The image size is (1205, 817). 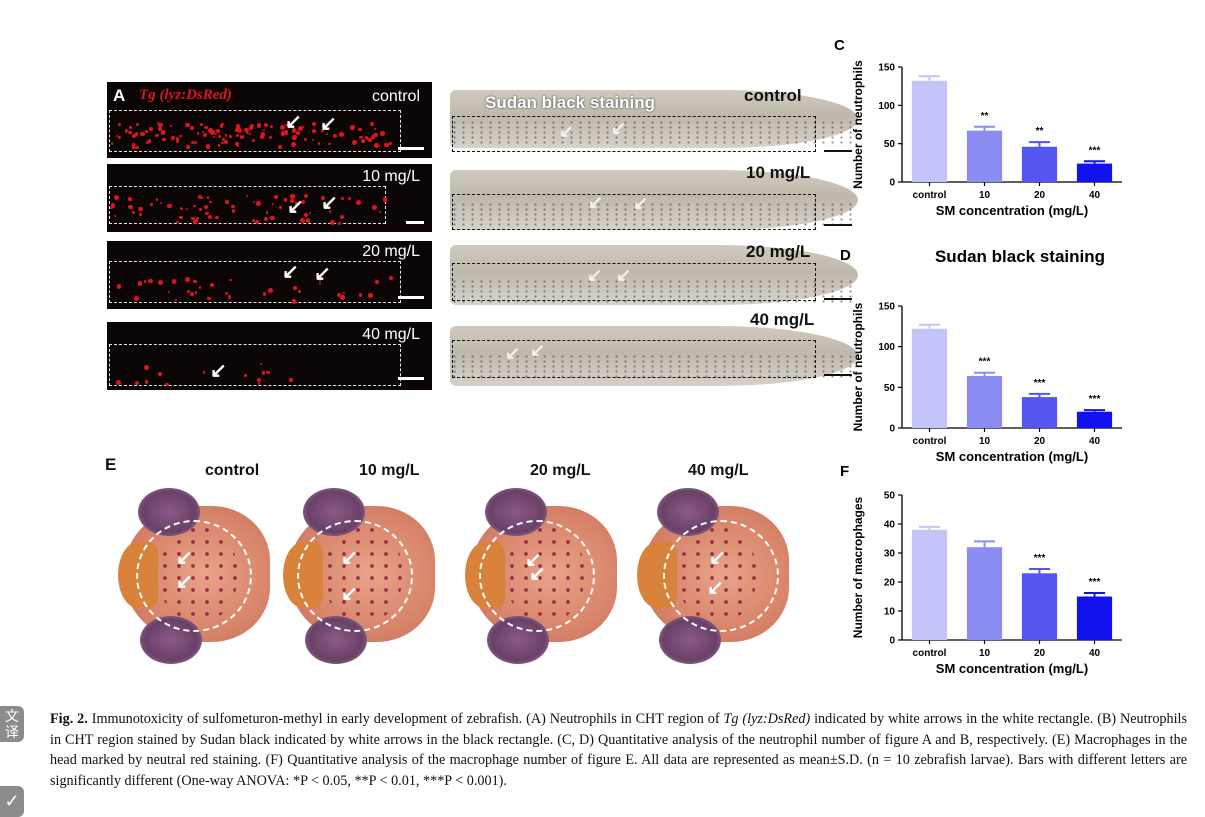 I want to click on panel-a-title: Tg (lyz:DsRed), so click(x=185, y=95).